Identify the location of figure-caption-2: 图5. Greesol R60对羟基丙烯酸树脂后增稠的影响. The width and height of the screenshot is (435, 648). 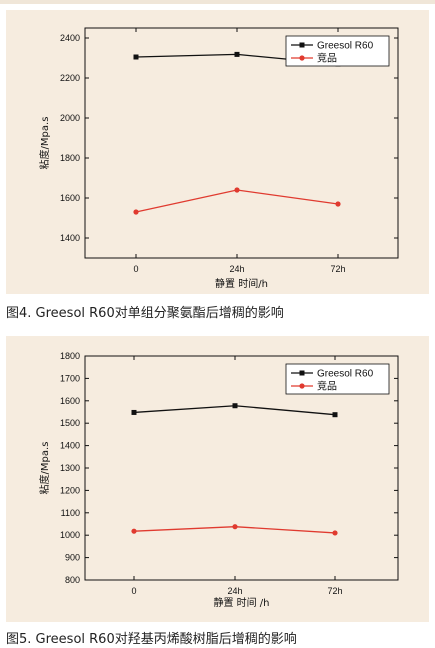
(151, 639).